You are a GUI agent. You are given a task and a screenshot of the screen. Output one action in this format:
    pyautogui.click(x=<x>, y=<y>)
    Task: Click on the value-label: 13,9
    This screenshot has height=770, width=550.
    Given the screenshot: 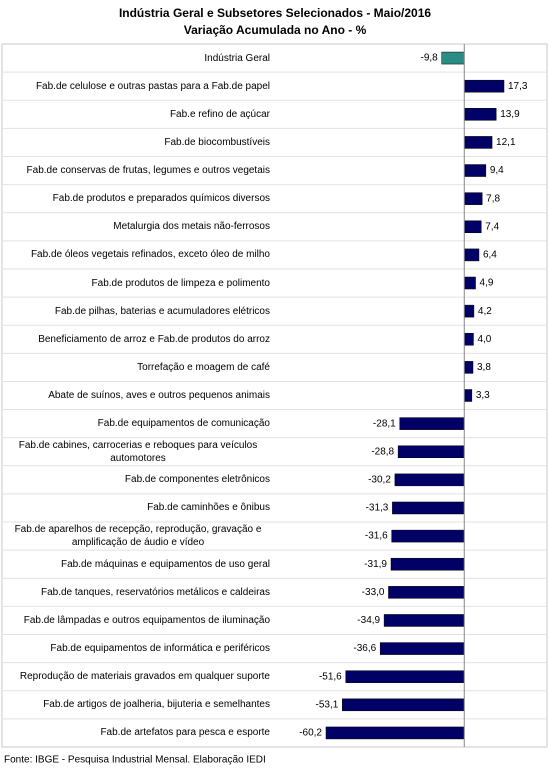 What is the action you would take?
    pyautogui.click(x=510, y=114)
    